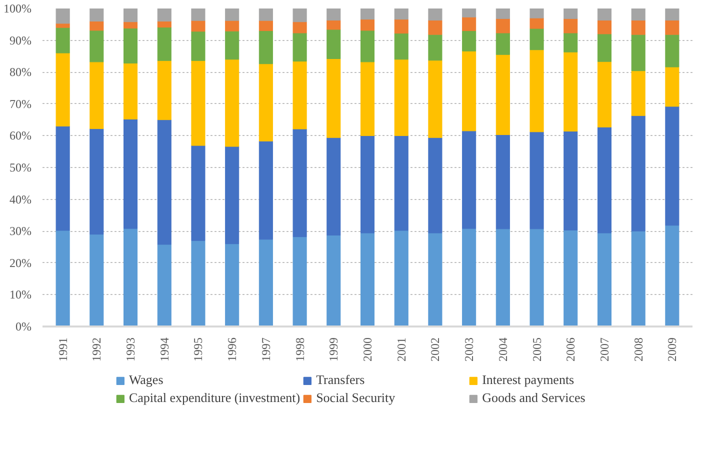  Describe the element at coordinates (604, 350) in the screenshot. I see `x-tick-label: 2007` at that location.